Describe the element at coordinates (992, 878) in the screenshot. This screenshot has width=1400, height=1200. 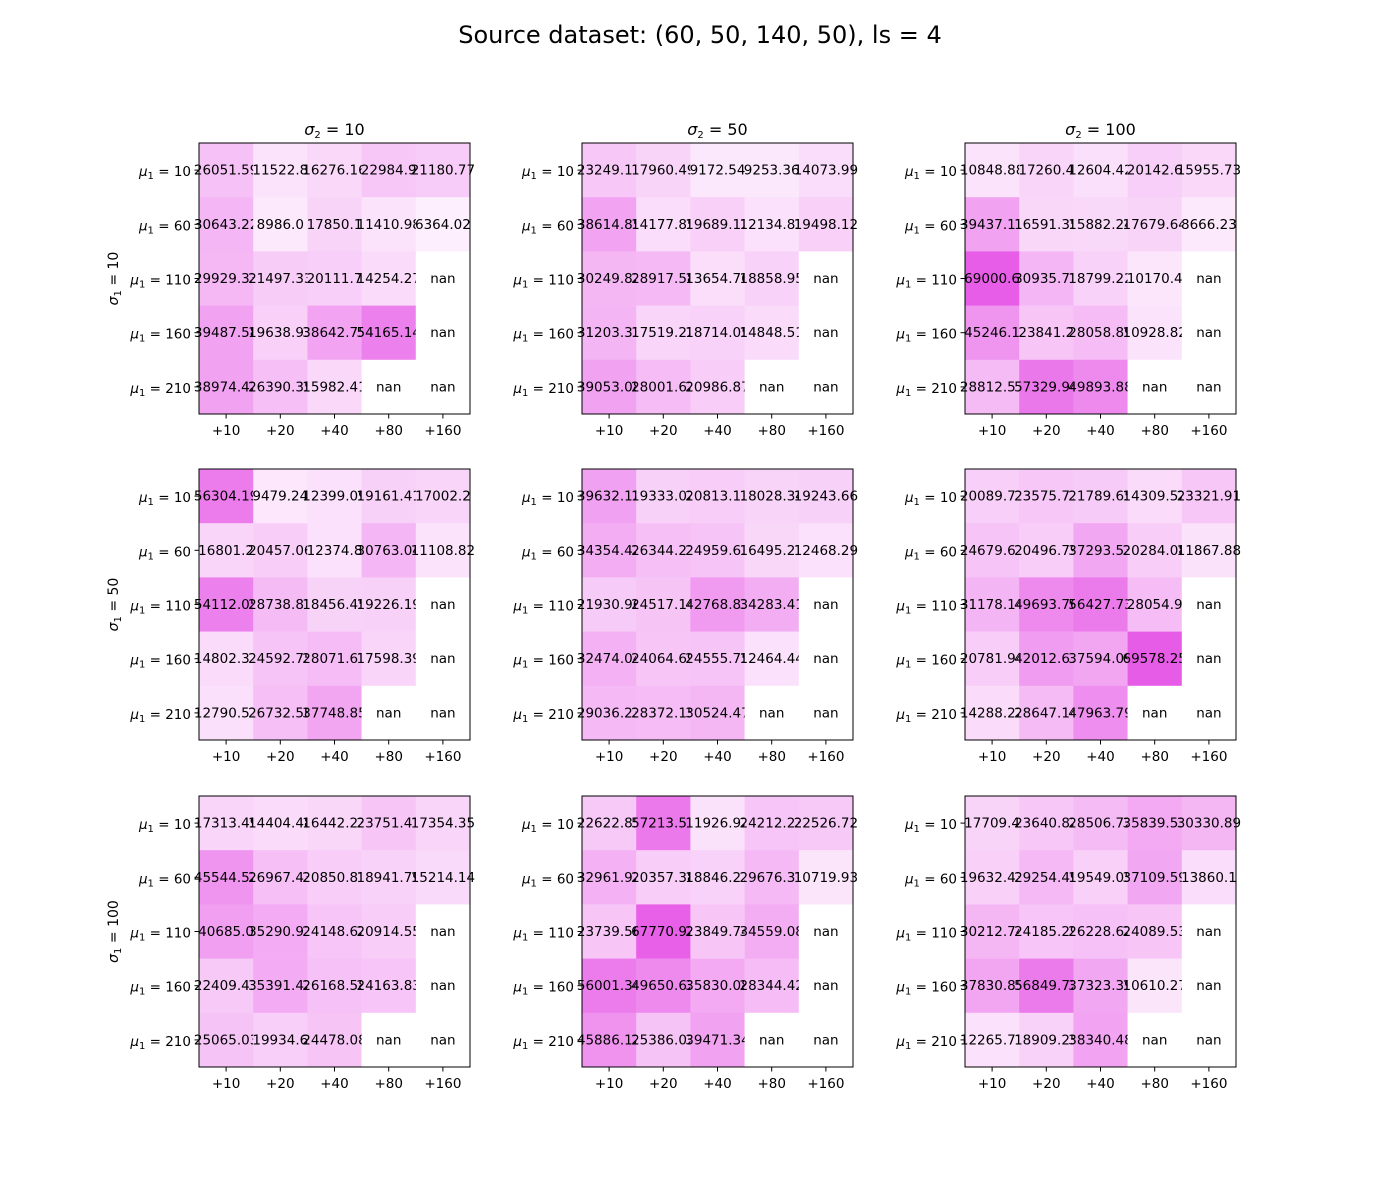
I see `cell-value-label: 19632.43` at that location.